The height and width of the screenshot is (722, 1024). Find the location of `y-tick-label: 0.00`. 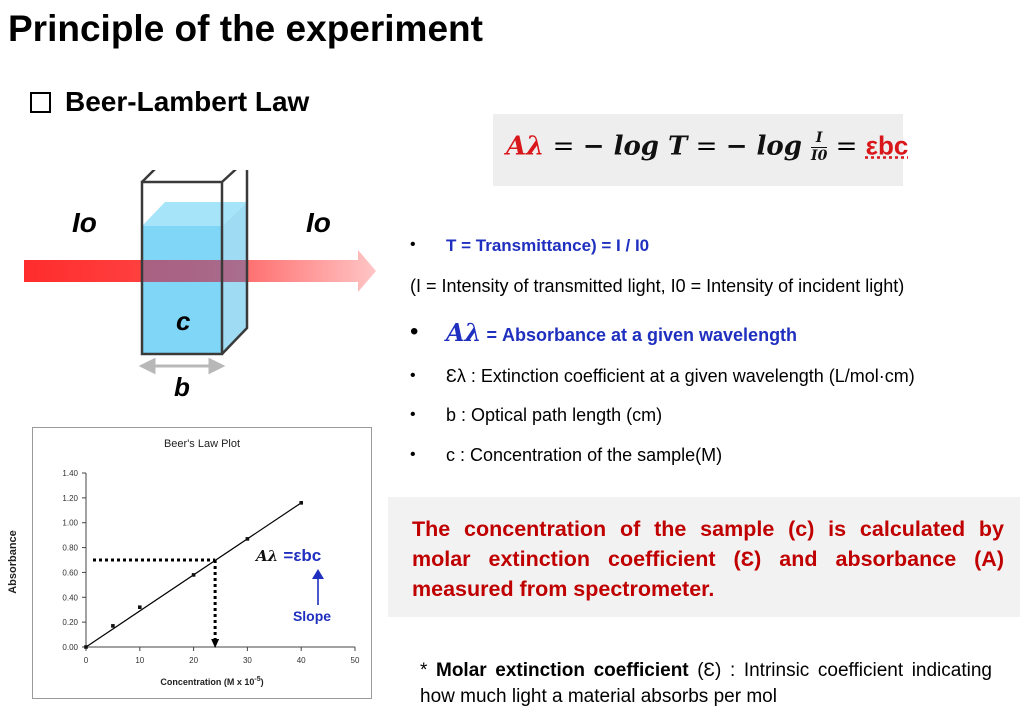

y-tick-label: 0.00 is located at coordinates (70, 647).